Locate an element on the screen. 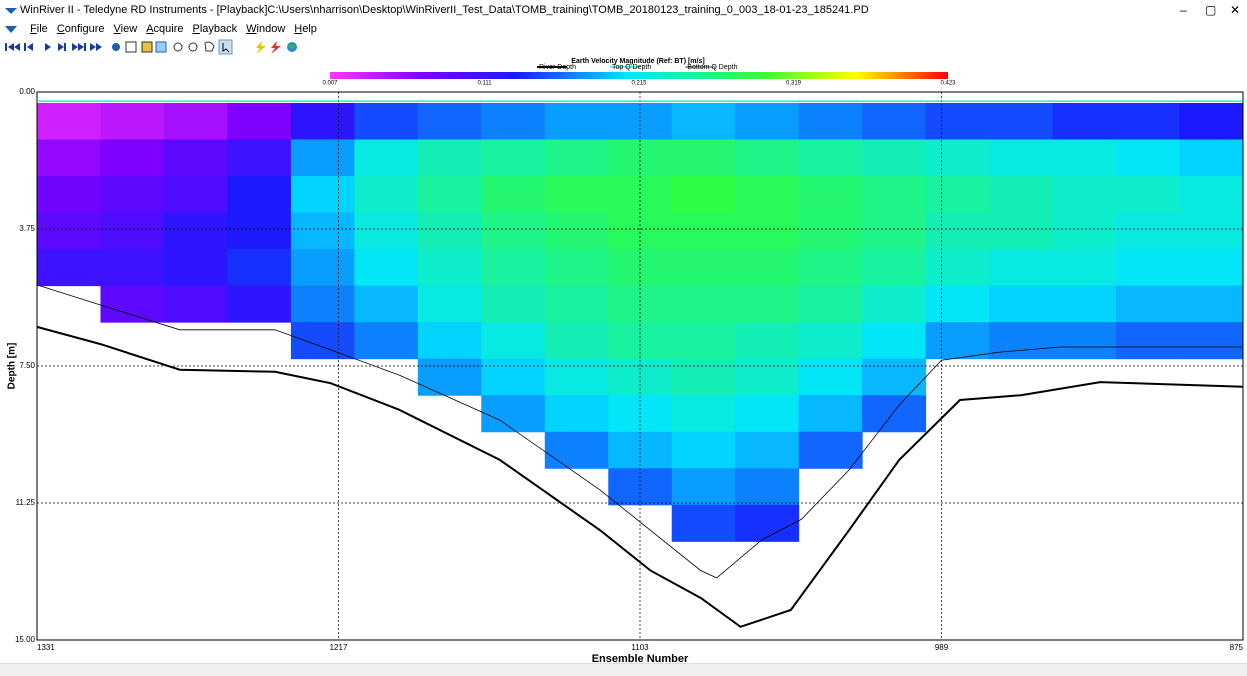 Image resolution: width=1247 pixels, height=676 pixels. colorbar-tick-label: 0.007 is located at coordinates (330, 84).